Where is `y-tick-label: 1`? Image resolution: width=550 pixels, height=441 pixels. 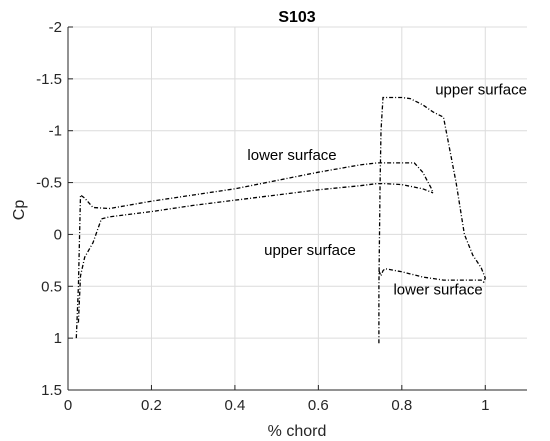
y-tick-label: 1 is located at coordinates (58, 338).